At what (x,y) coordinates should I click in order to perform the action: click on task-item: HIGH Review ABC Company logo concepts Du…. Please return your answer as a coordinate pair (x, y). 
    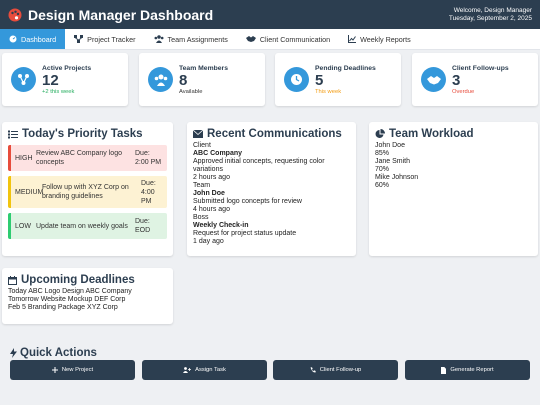
    Looking at the image, I should click on (87, 158).